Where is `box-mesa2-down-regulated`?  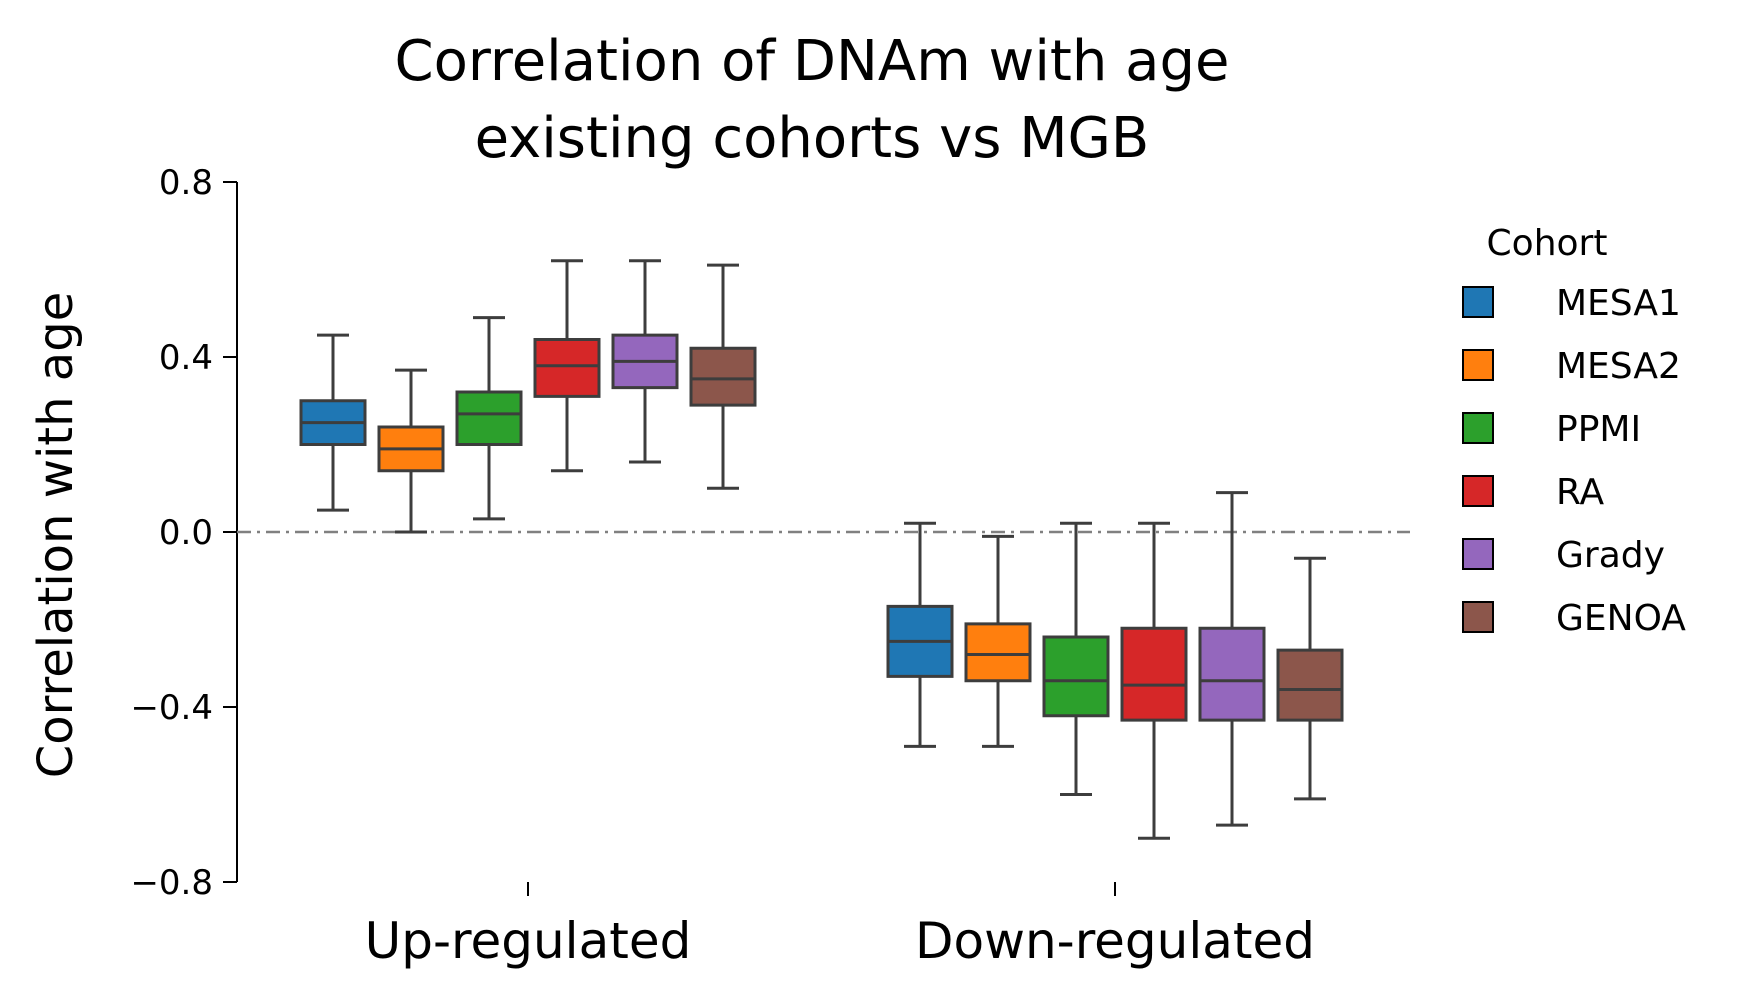
box-mesa2-down-regulated is located at coordinates (998, 641).